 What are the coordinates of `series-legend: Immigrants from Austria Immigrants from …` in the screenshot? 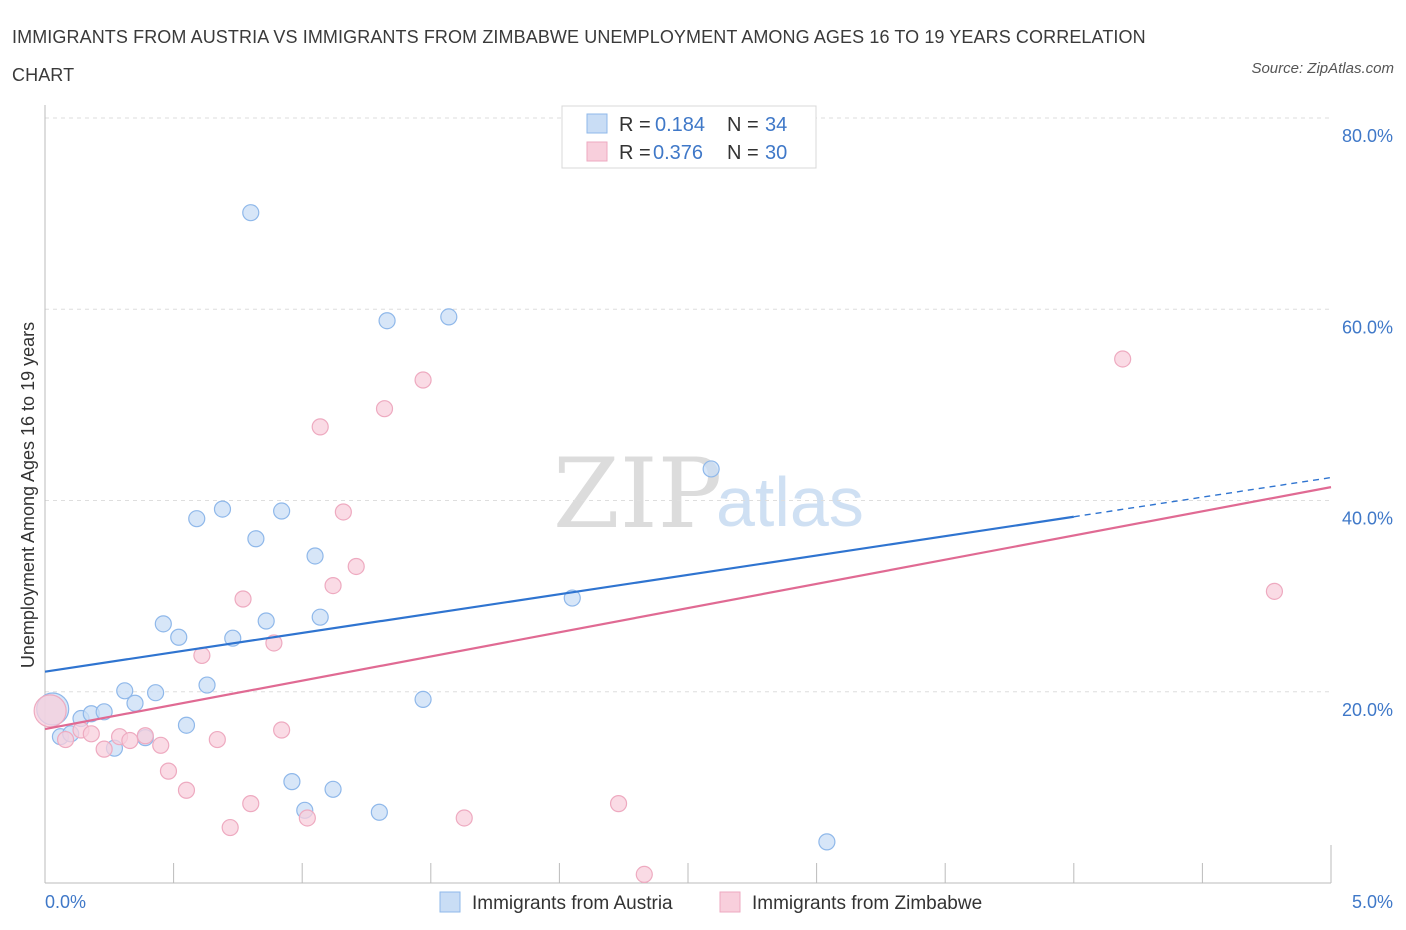 It's located at (710, 902).